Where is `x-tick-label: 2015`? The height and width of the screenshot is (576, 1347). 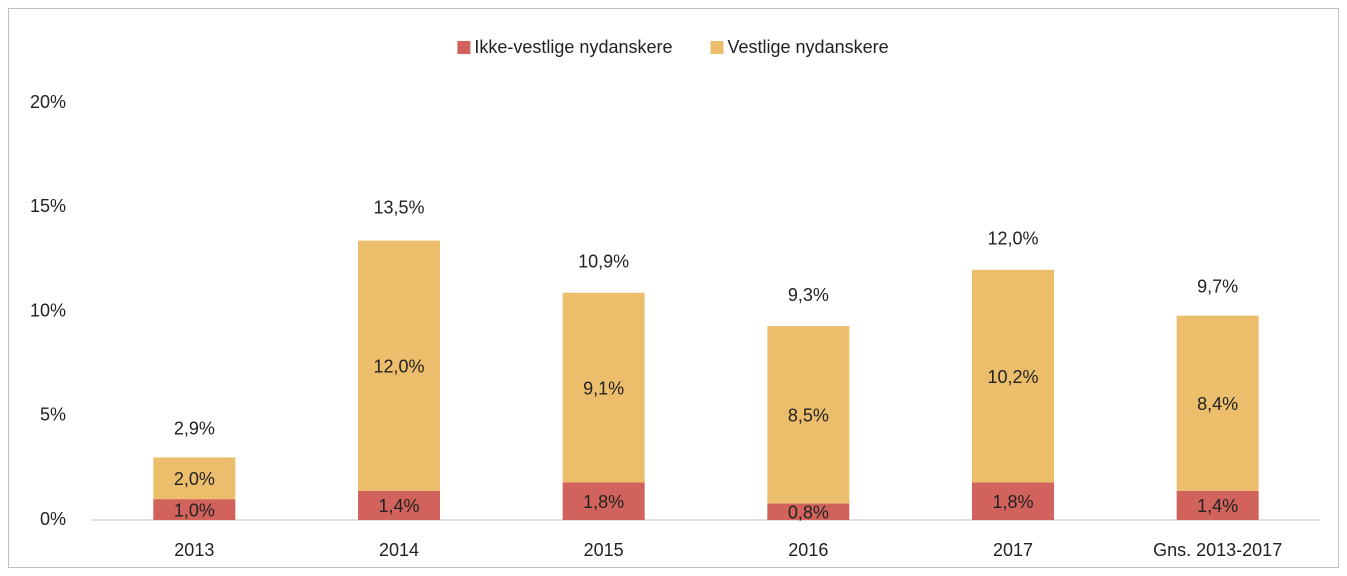
x-tick-label: 2015 is located at coordinates (604, 550).